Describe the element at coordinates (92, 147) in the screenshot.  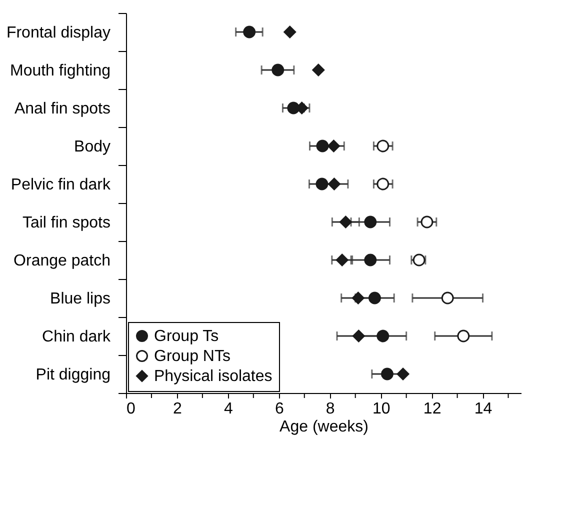
I see `y-tick-label: Body` at that location.